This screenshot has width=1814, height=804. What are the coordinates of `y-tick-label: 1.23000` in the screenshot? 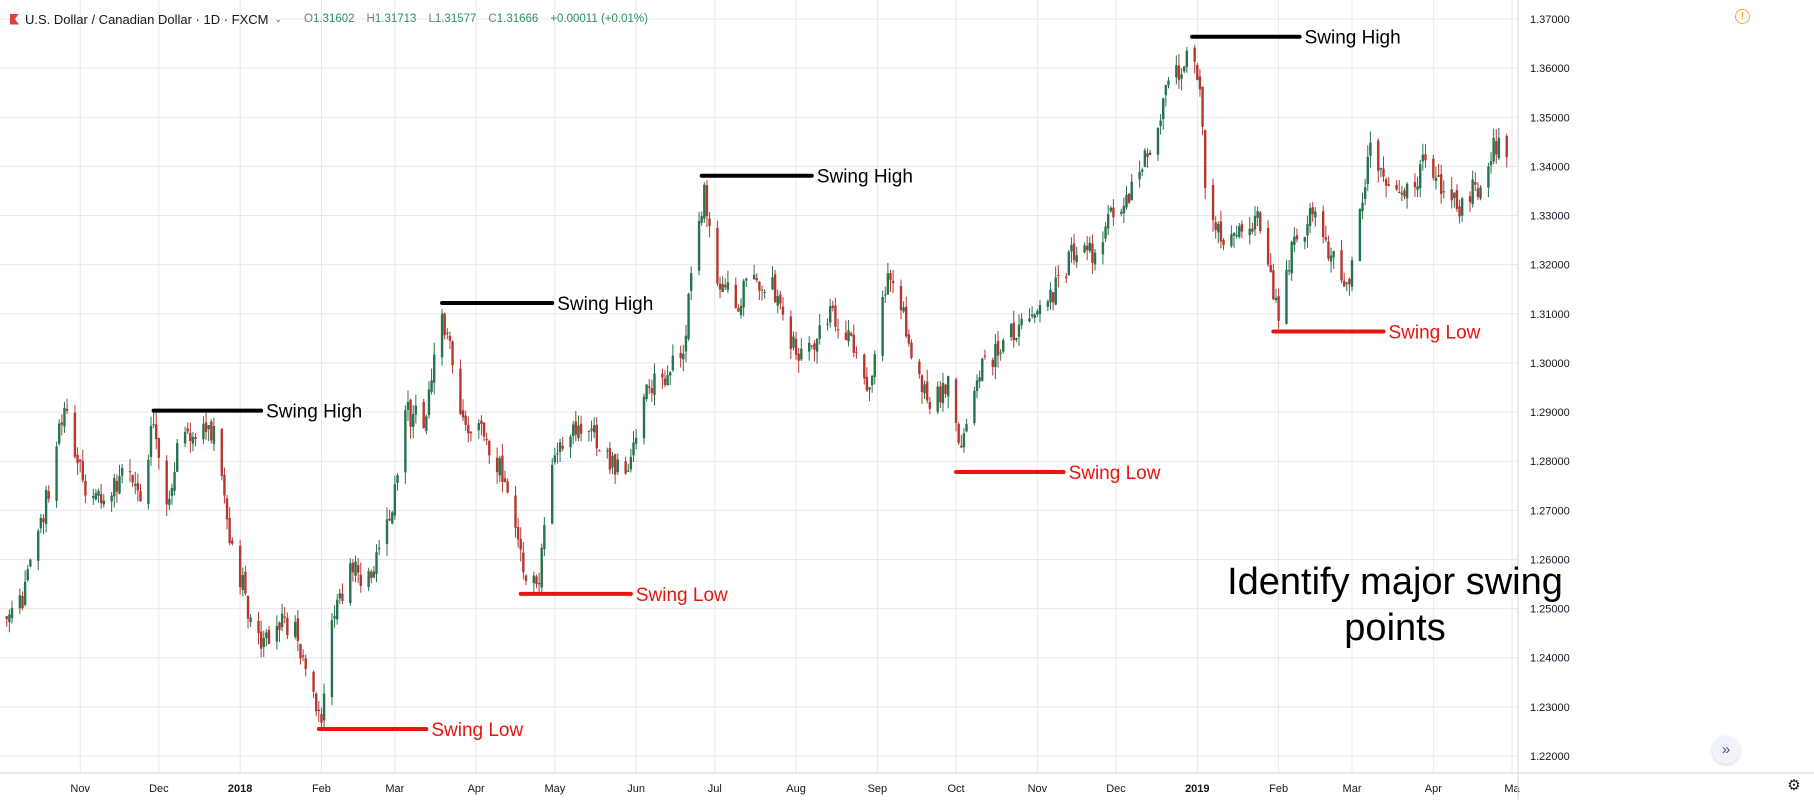 It's located at (1550, 708).